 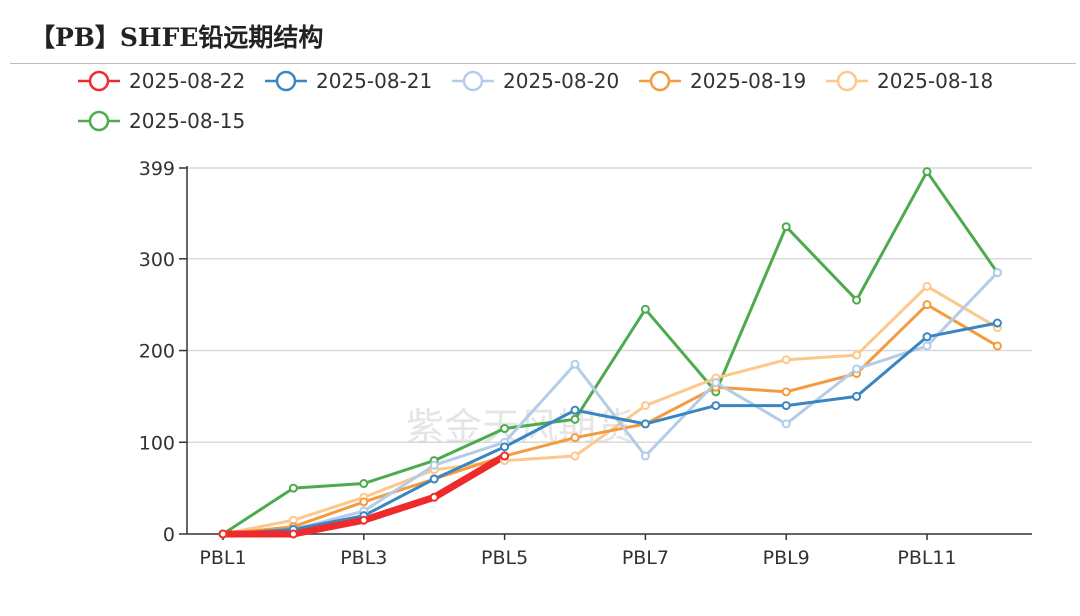 I want to click on x-tick-label: PBL9, so click(x=786, y=558).